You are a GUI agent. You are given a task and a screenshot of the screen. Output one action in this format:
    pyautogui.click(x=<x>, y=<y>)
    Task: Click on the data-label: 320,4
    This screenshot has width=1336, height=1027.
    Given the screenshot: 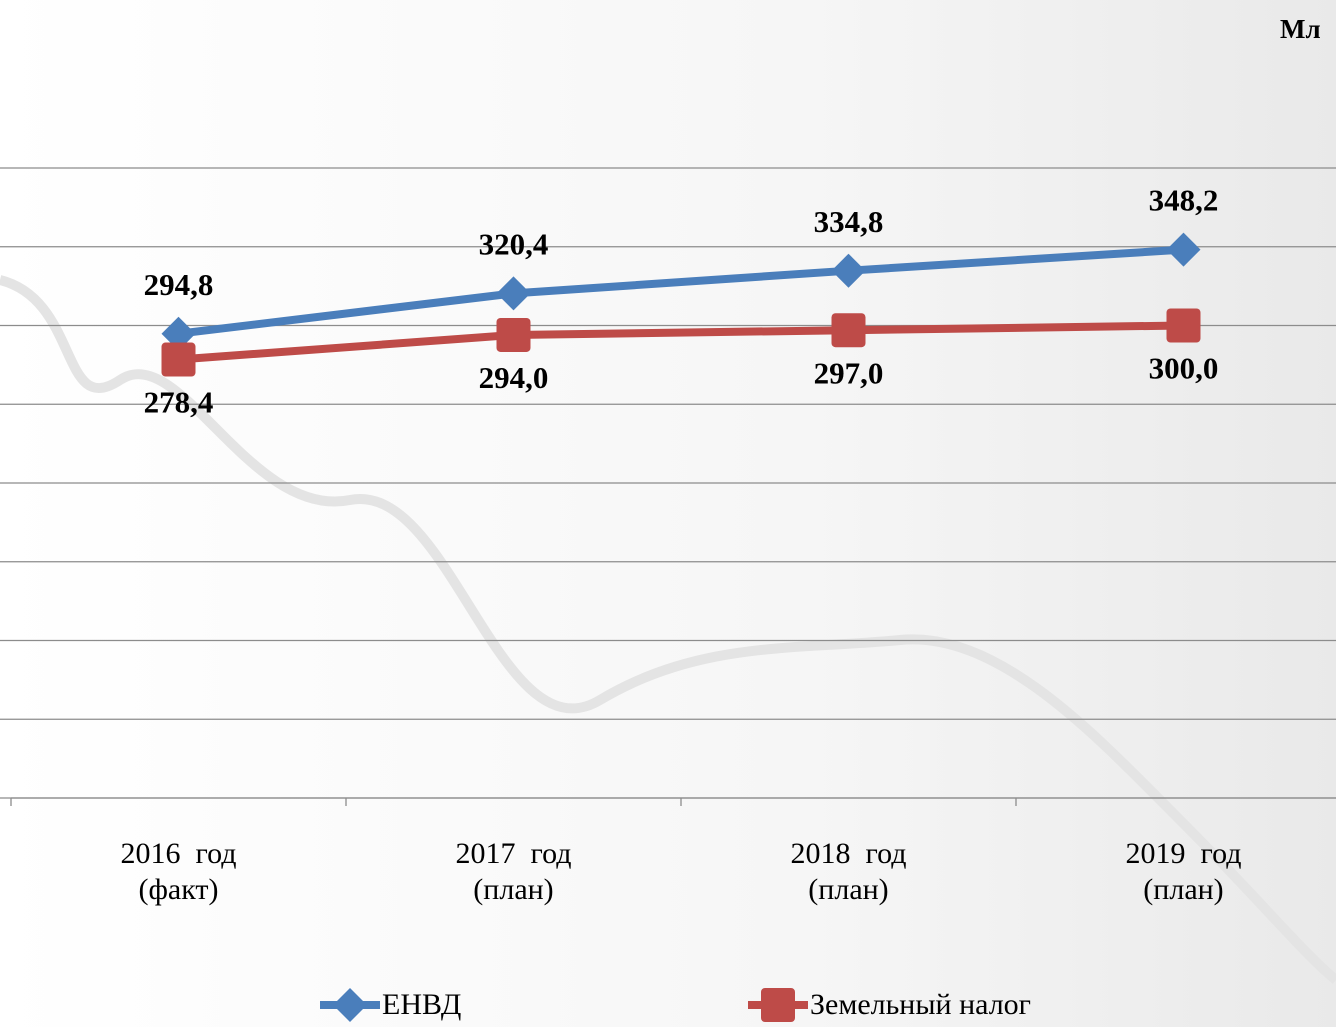 What is the action you would take?
    pyautogui.click(x=514, y=243)
    